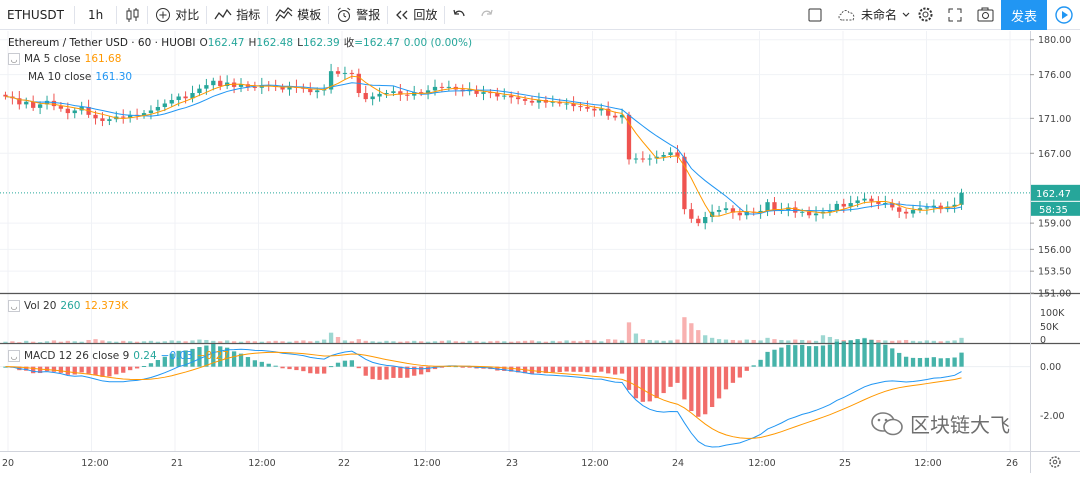 The width and height of the screenshot is (1080, 477). I want to click on play-button, so click(1063, 15).